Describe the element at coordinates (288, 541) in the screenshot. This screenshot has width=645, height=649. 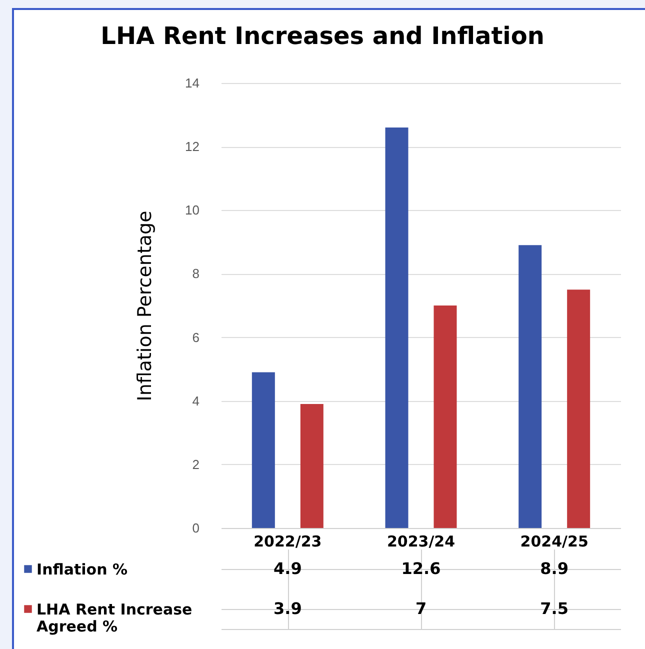
I see `x-tick-label: 2022/23` at that location.